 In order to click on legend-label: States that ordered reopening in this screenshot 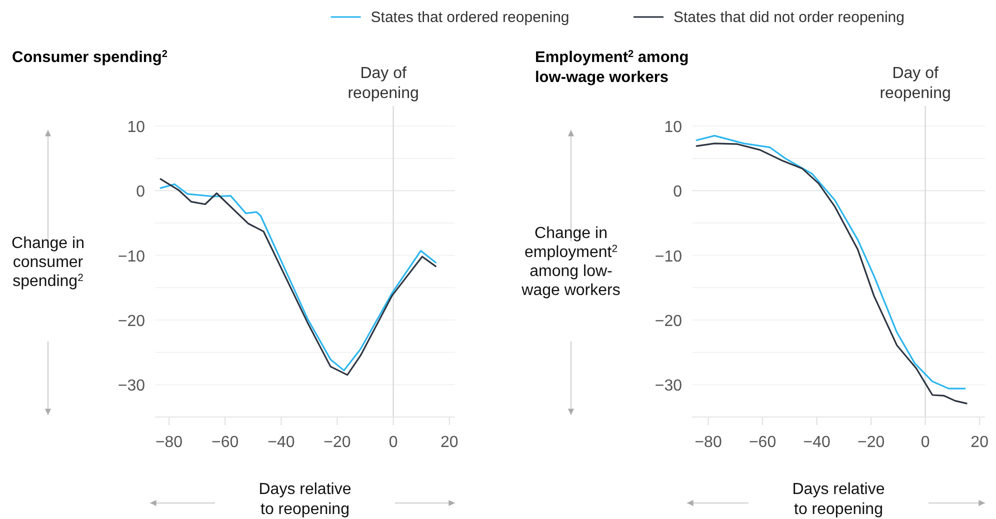, I will do `click(470, 17)`.